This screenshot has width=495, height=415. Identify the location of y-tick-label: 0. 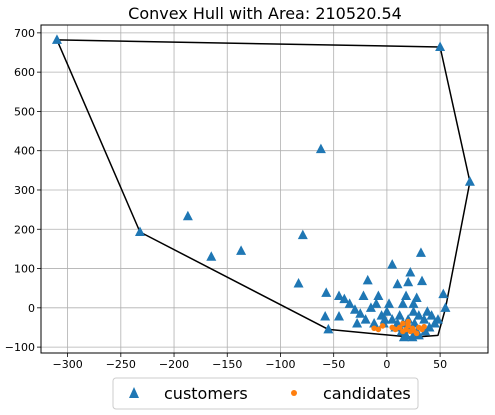
(31, 308).